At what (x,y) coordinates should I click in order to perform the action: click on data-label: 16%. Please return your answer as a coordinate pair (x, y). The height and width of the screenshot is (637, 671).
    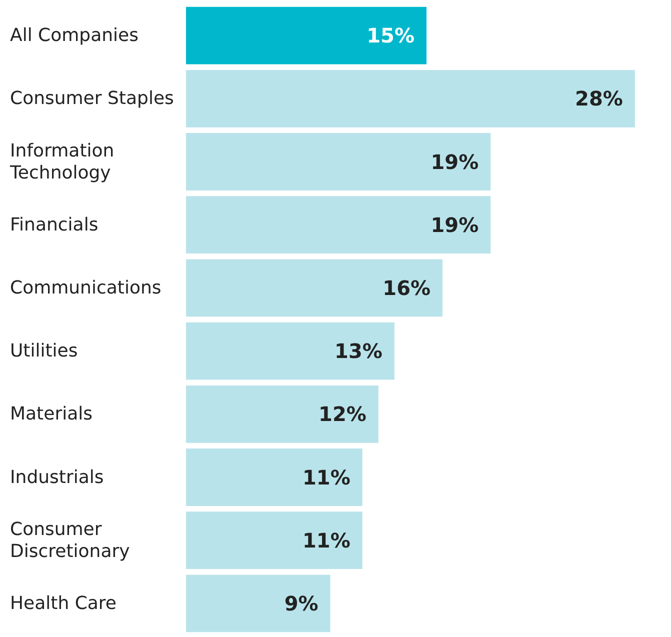
    Looking at the image, I should click on (406, 288).